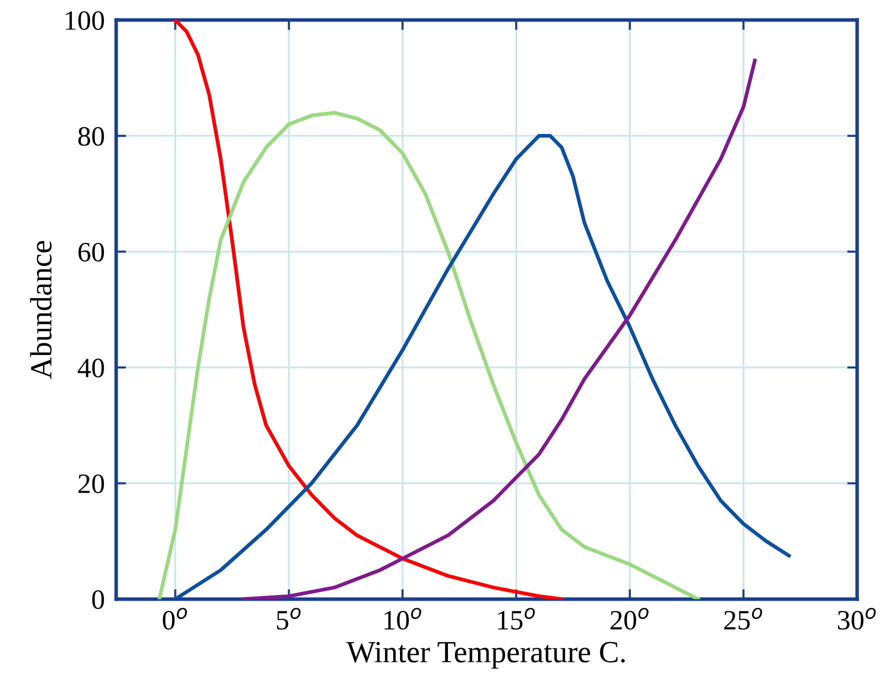  Describe the element at coordinates (629, 619) in the screenshot. I see `x-tick-label: 20$^{o}$` at that location.